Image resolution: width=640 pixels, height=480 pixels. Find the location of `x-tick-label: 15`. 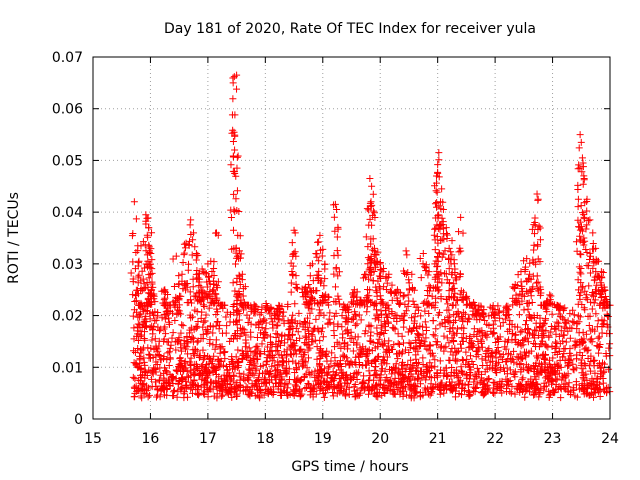

x-tick-label: 15 is located at coordinates (93, 439).